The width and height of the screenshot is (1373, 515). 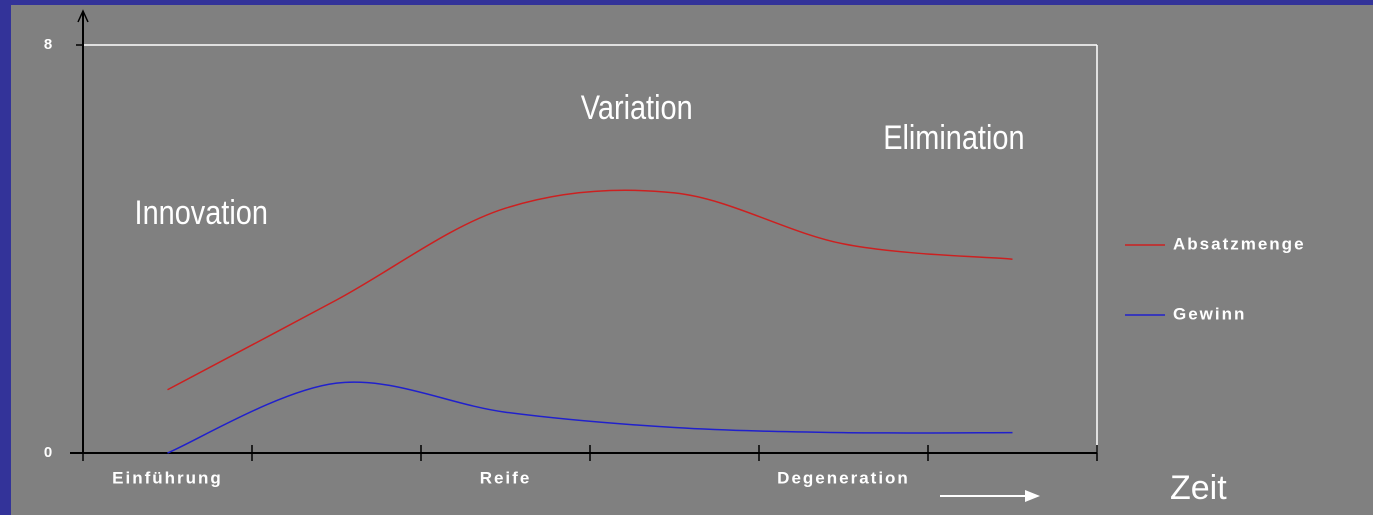 I want to click on line, so click(x=590, y=417).